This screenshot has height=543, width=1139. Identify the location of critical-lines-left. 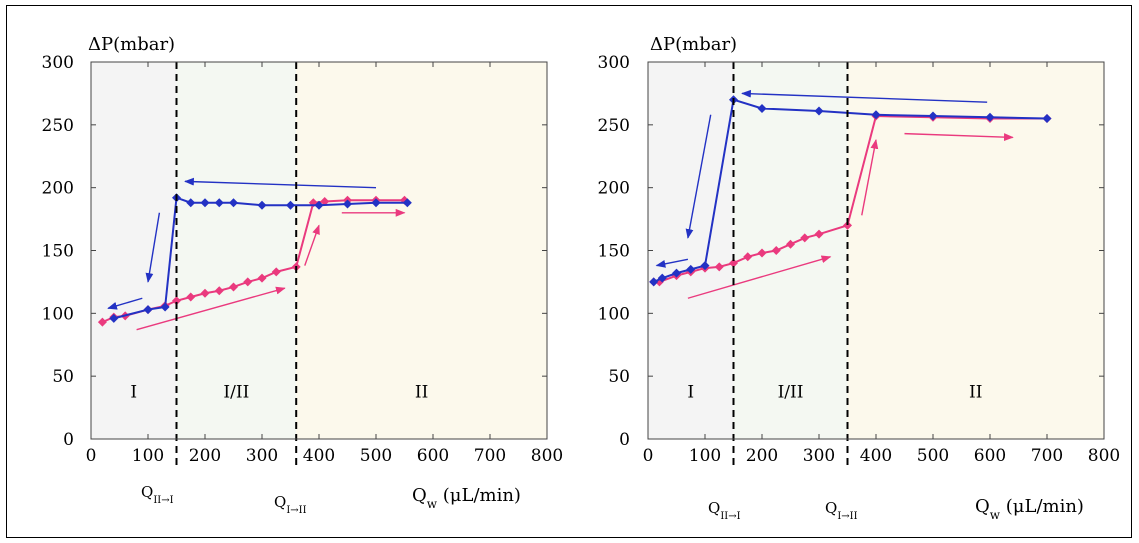
(236, 265).